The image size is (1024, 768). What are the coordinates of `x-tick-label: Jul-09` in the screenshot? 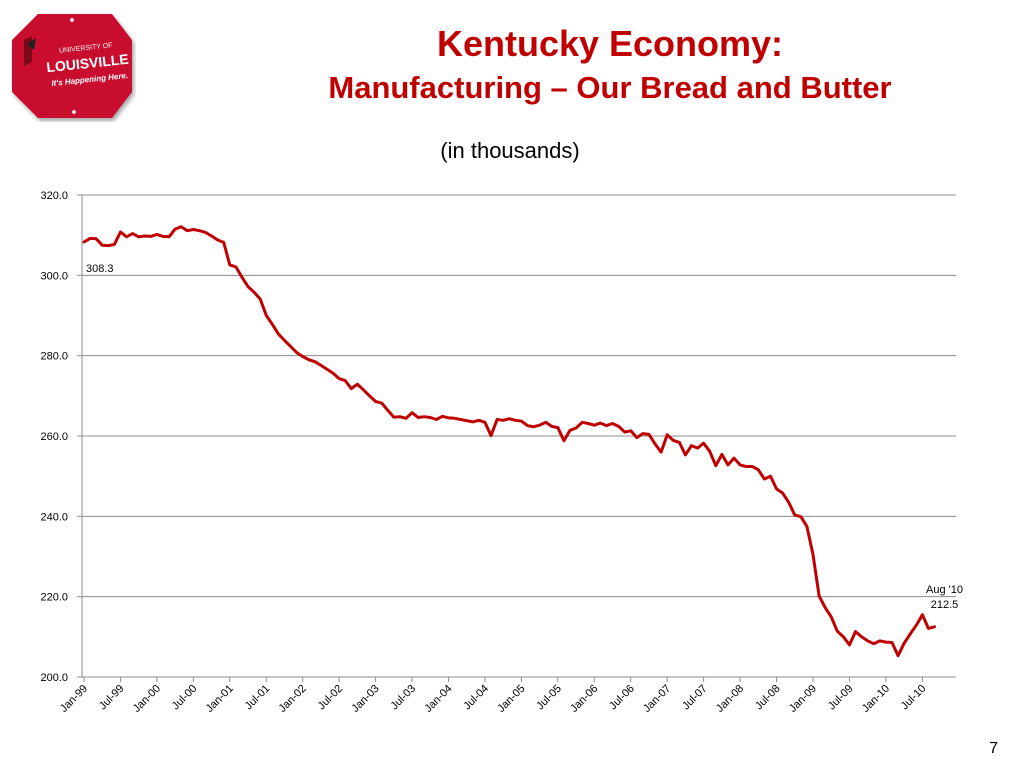 It's located at (841, 698).